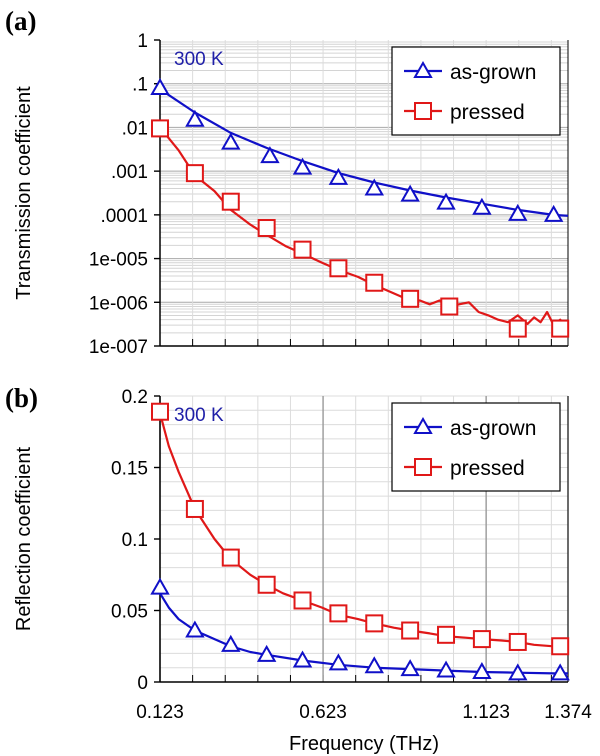 The height and width of the screenshot is (756, 600). I want to click on x-tick-label: 1.374, so click(568, 712).